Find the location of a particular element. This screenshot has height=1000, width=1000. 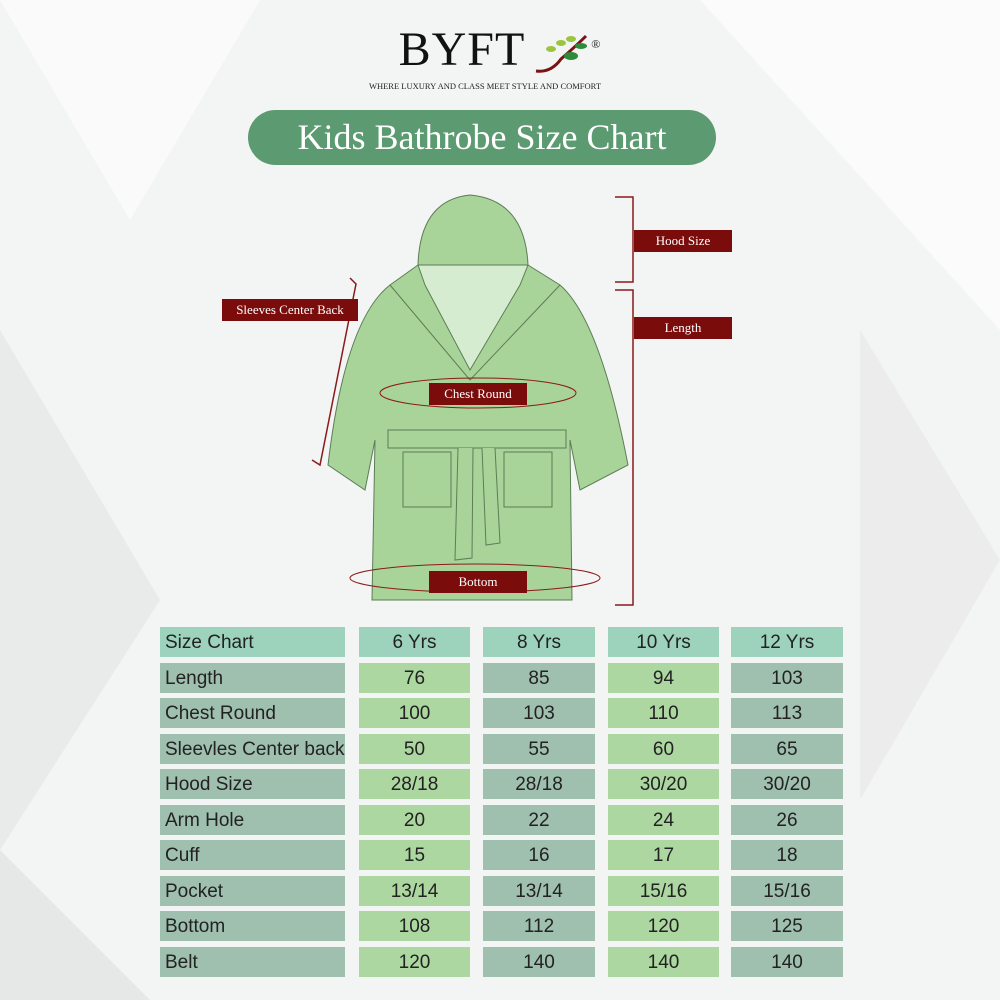

table-cell: 94 is located at coordinates (663, 677).